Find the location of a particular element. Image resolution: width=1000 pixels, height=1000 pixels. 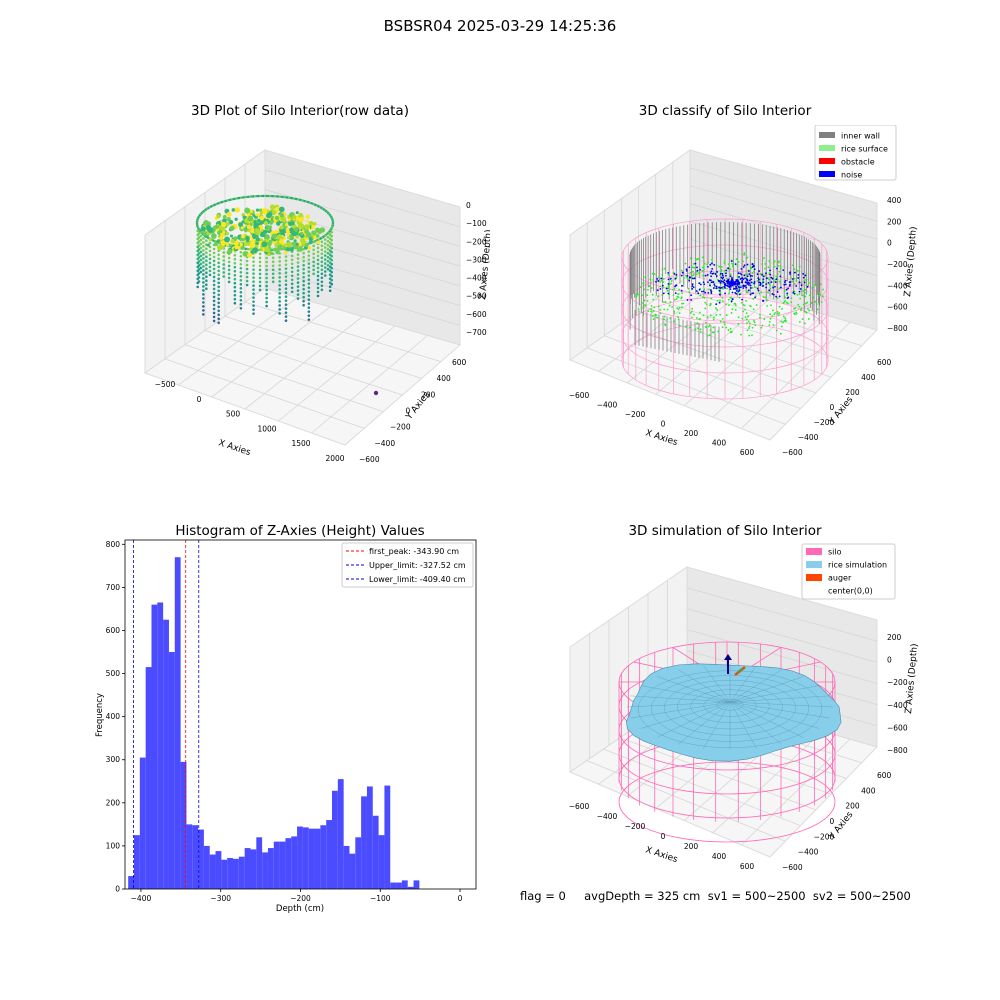

p3-y-tick-label: 600 is located at coordinates (113, 630).